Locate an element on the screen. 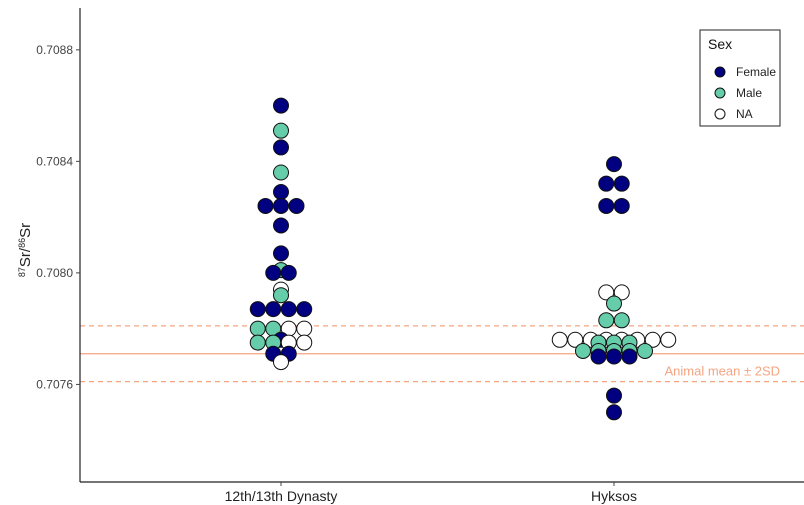  legend-label-female: Female is located at coordinates (756, 72).